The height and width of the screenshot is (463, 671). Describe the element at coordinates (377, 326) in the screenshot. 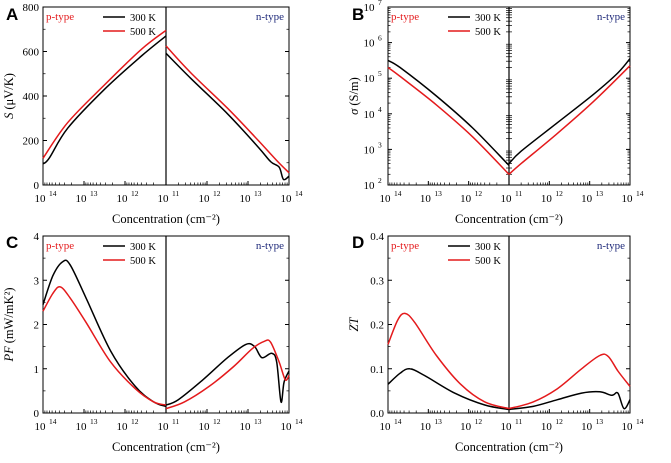

I see `y-tick-label: 0.2` at that location.